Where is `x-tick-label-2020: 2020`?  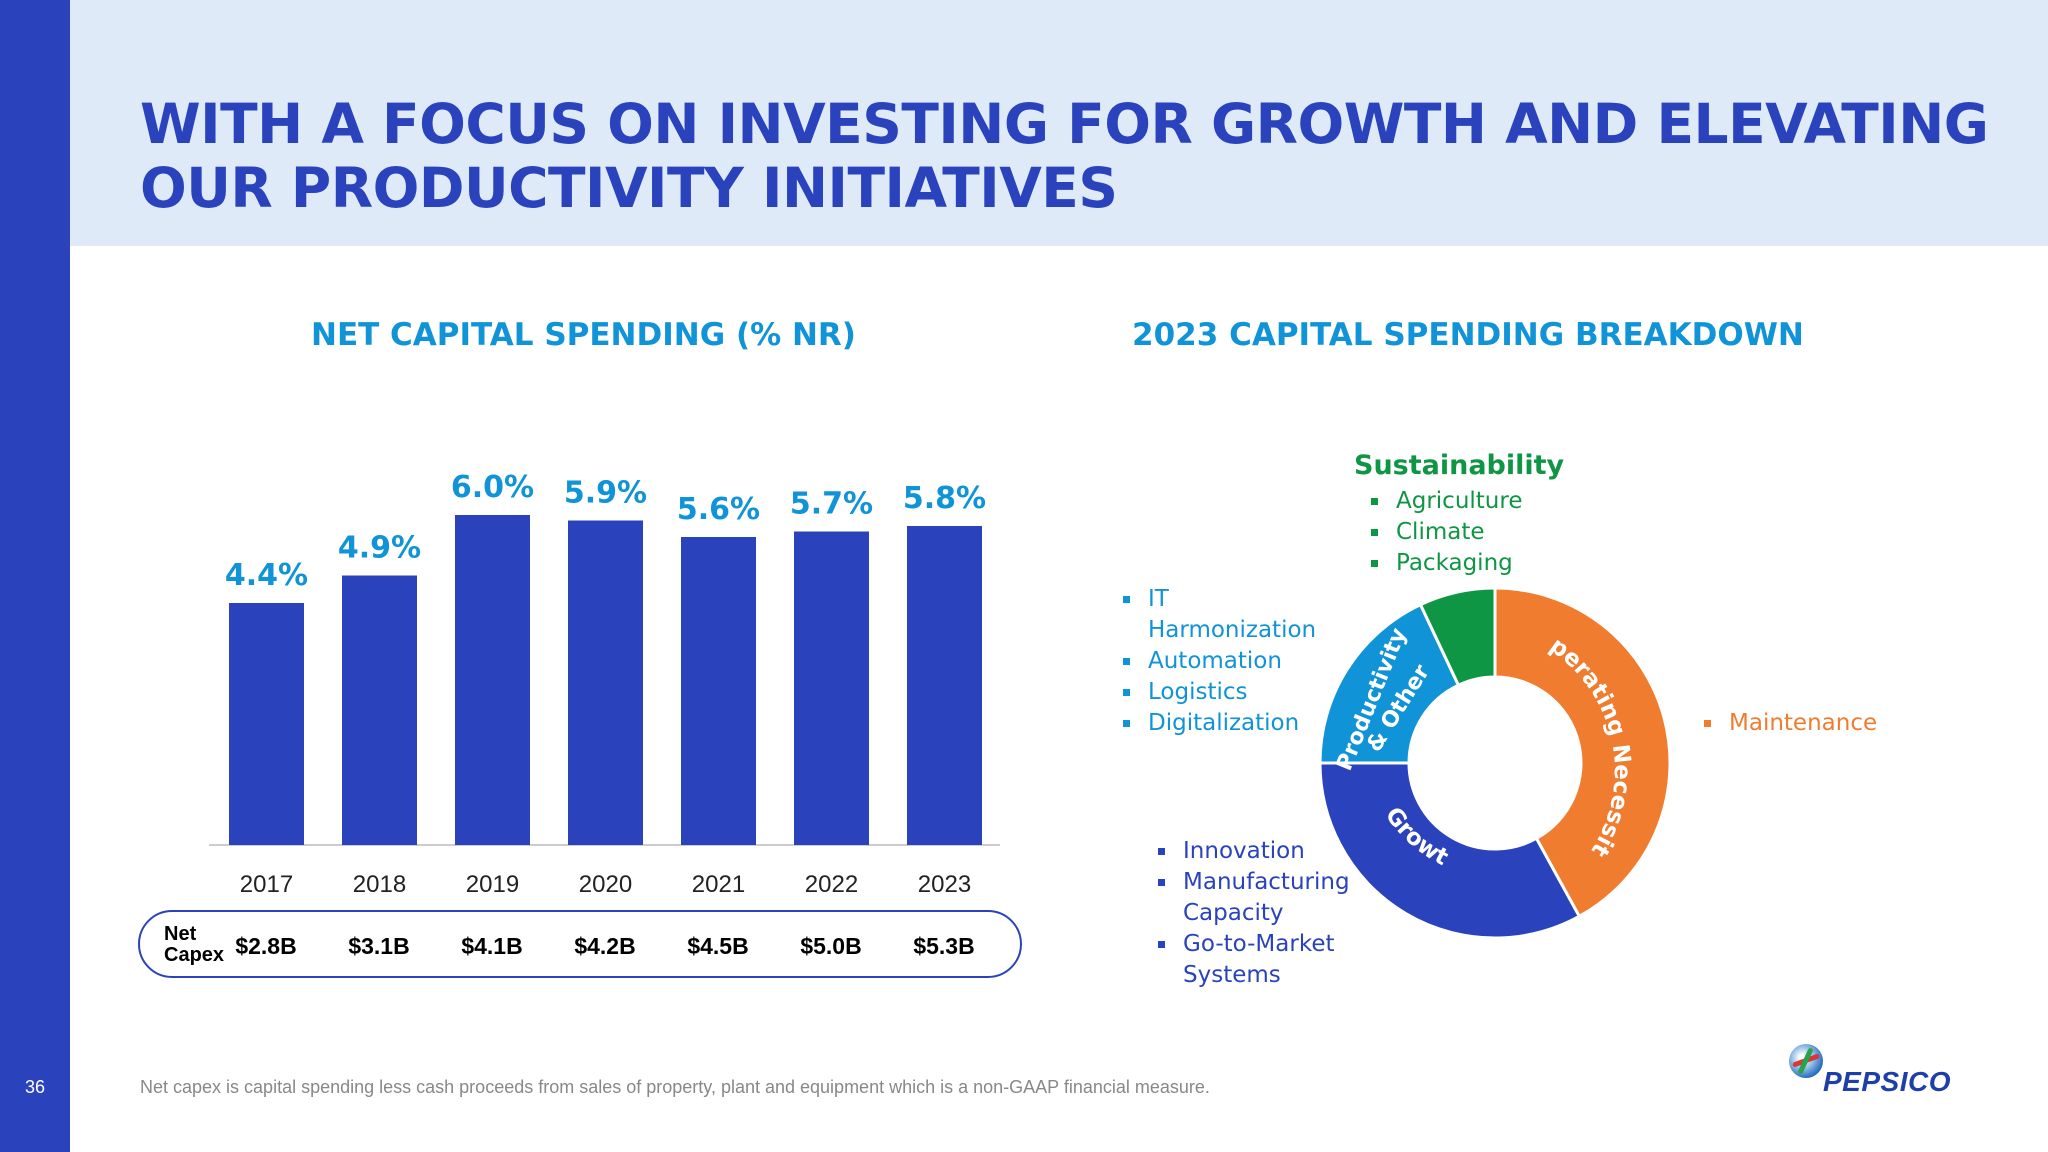 x-tick-label-2020: 2020 is located at coordinates (605, 884).